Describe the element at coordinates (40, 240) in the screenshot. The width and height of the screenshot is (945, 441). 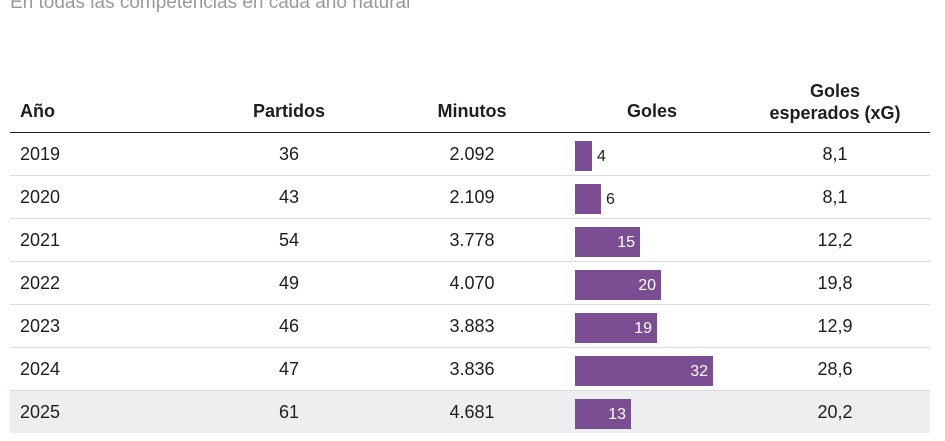
I see `cell-year: 2021` at that location.